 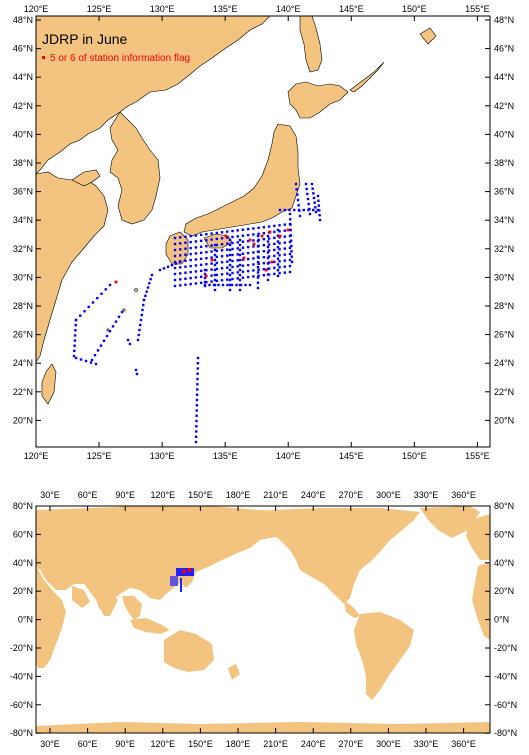 What do you see at coordinates (120, 58) in the screenshot?
I see `legend-label: 5 or 6 of station information flag` at bounding box center [120, 58].